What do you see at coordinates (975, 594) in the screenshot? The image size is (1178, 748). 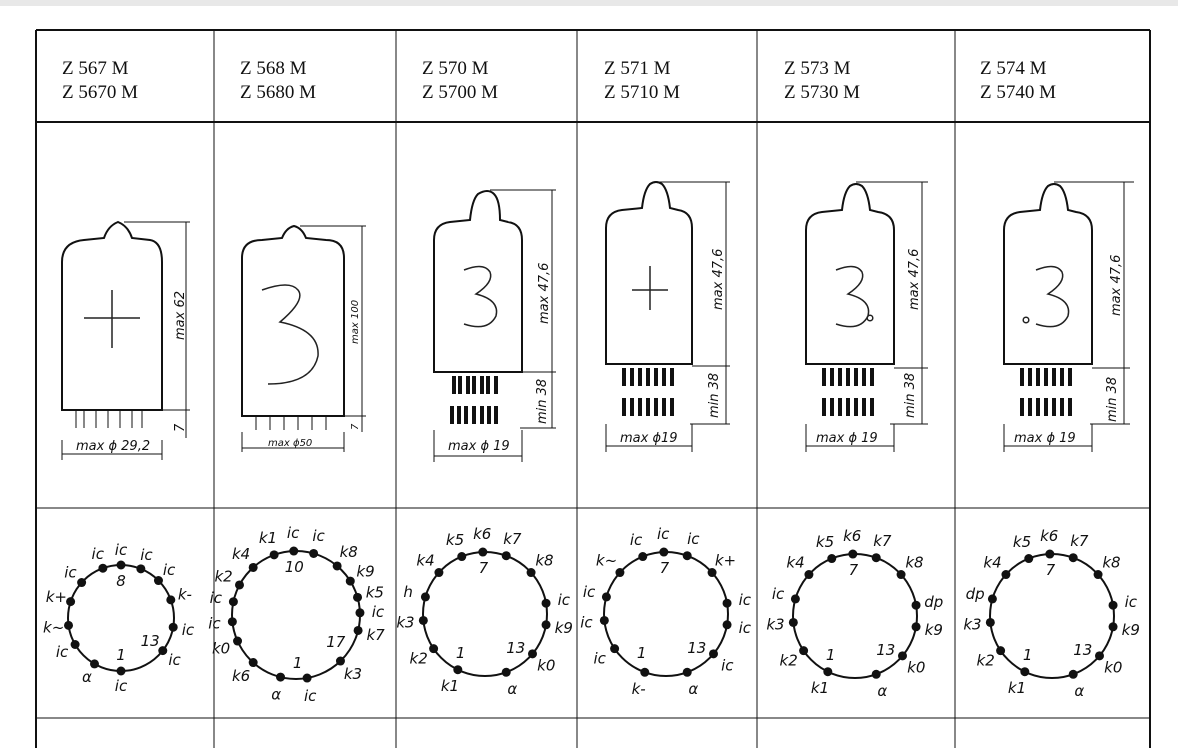 I see `pin-label: dp` at bounding box center [975, 594].